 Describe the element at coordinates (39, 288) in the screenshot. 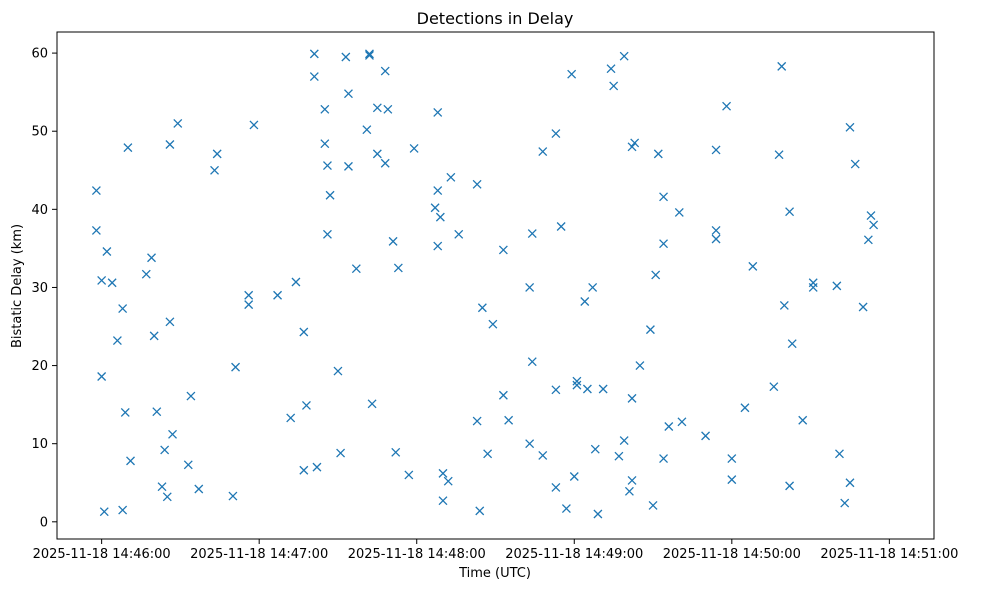

I see `y-tick-label: 30` at that location.